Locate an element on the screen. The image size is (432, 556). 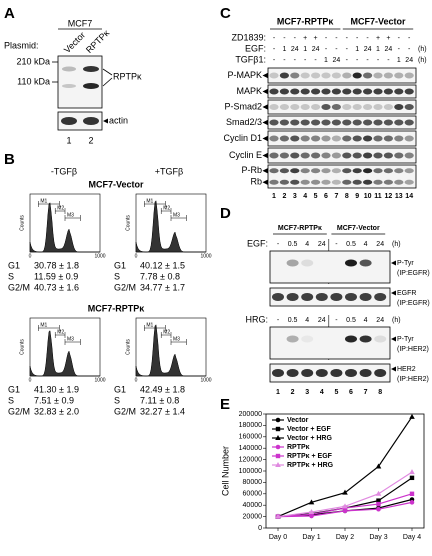
y-tick-label: 20000 is located at coordinates (253, 516).